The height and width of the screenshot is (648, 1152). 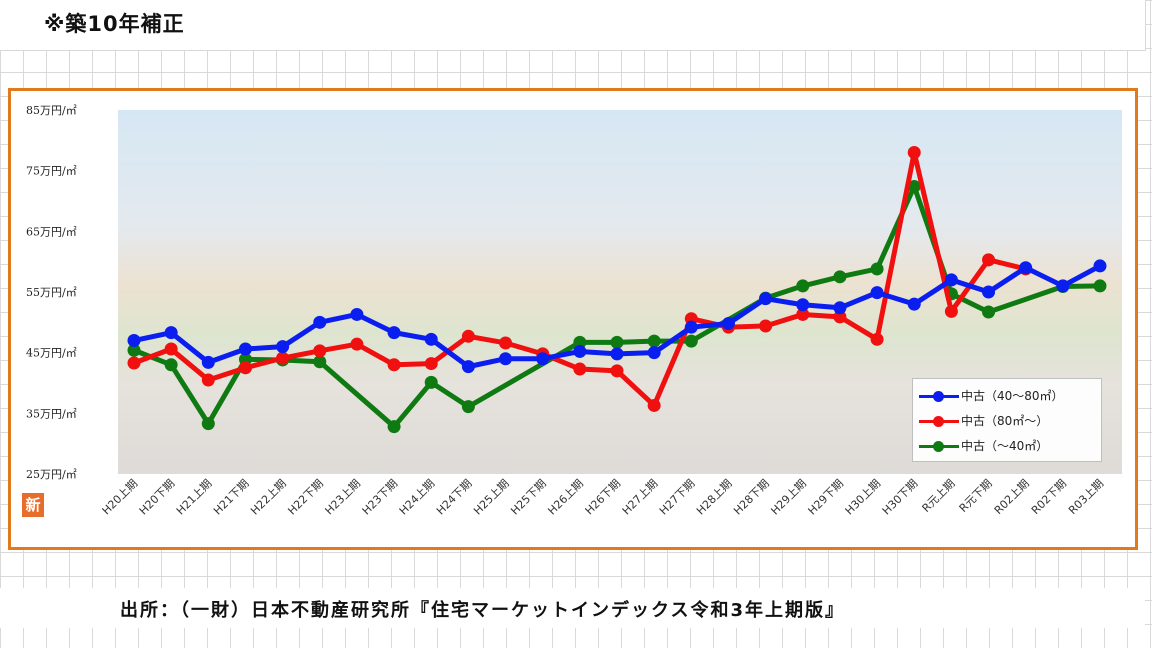 What do you see at coordinates (51, 413) in the screenshot?
I see `y-tick-label: 35万円/㎡` at bounding box center [51, 413].